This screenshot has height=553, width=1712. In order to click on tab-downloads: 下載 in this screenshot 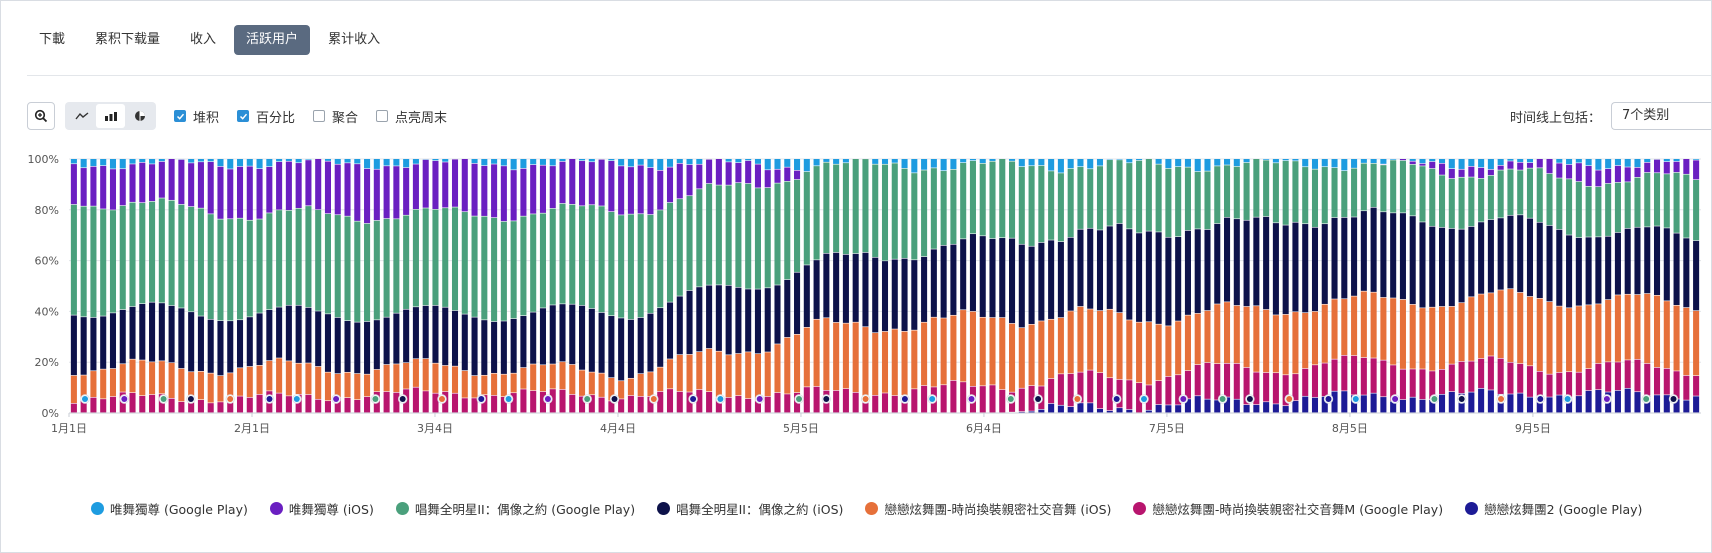, I will do `click(52, 39)`.